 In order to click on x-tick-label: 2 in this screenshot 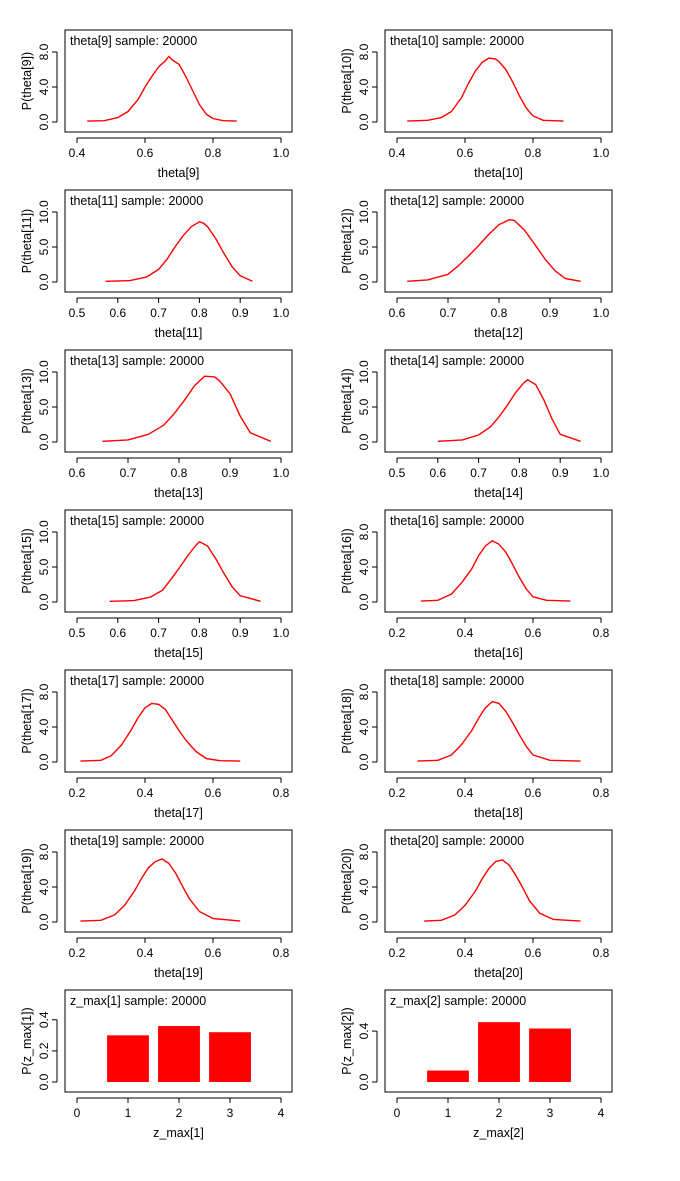, I will do `click(499, 1113)`.